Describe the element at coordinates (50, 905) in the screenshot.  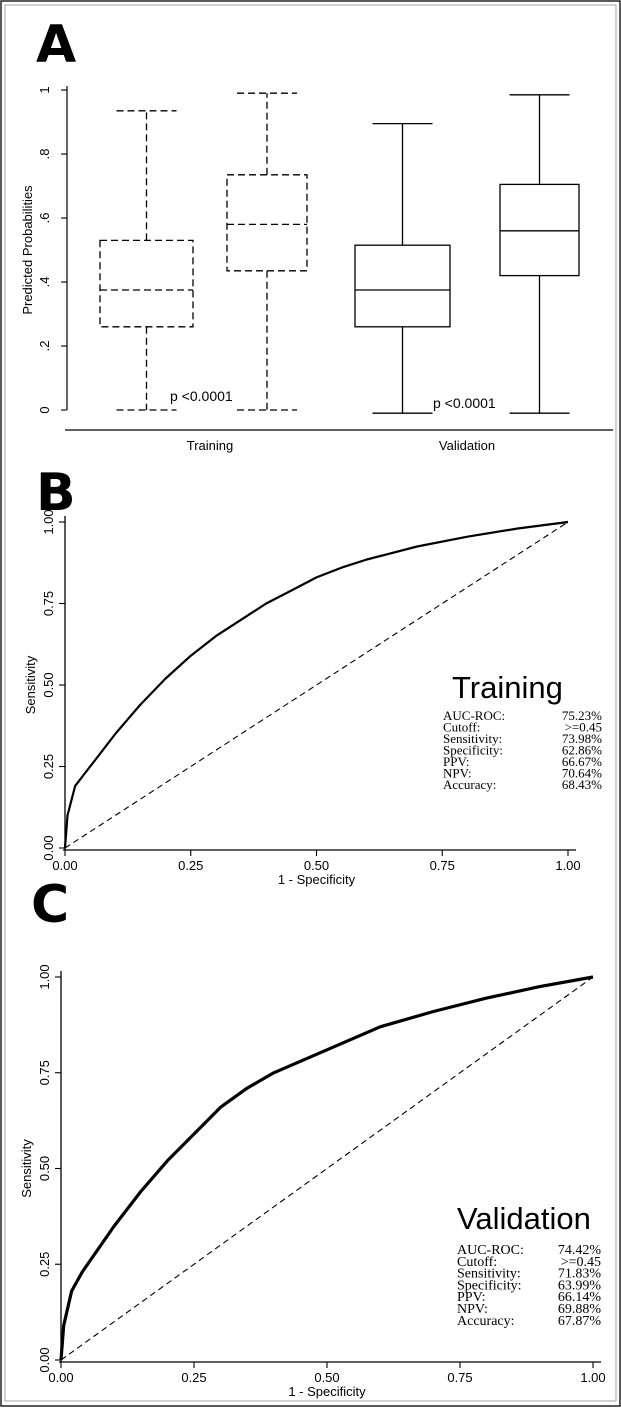
I see `panel-letter-c: C` at that location.